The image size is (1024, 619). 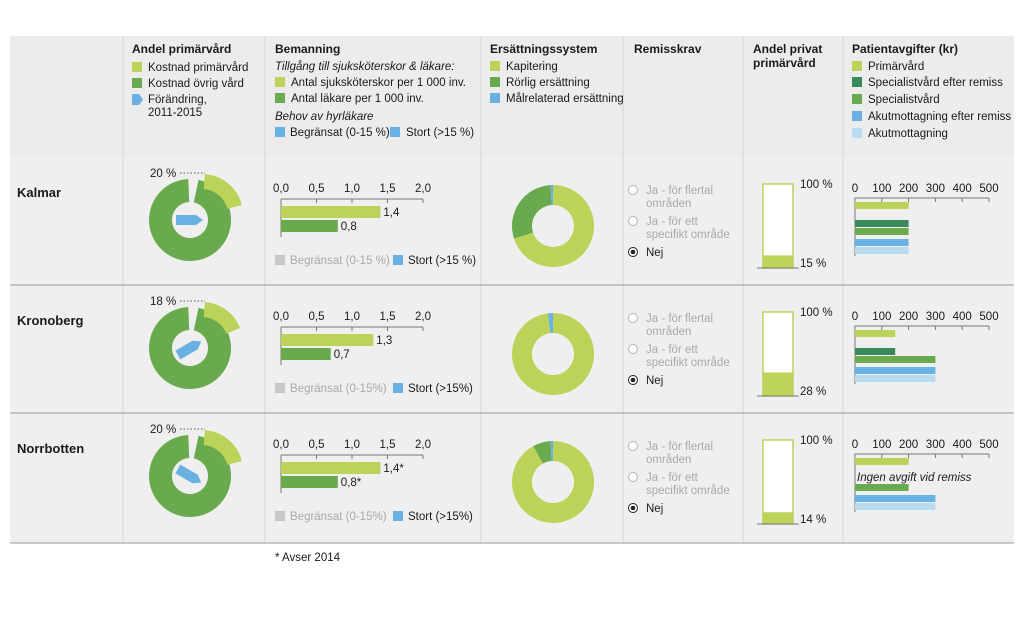 What do you see at coordinates (935, 83) in the screenshot?
I see `legend-fee-specialist-remiss: Specialistvård efter remiss` at bounding box center [935, 83].